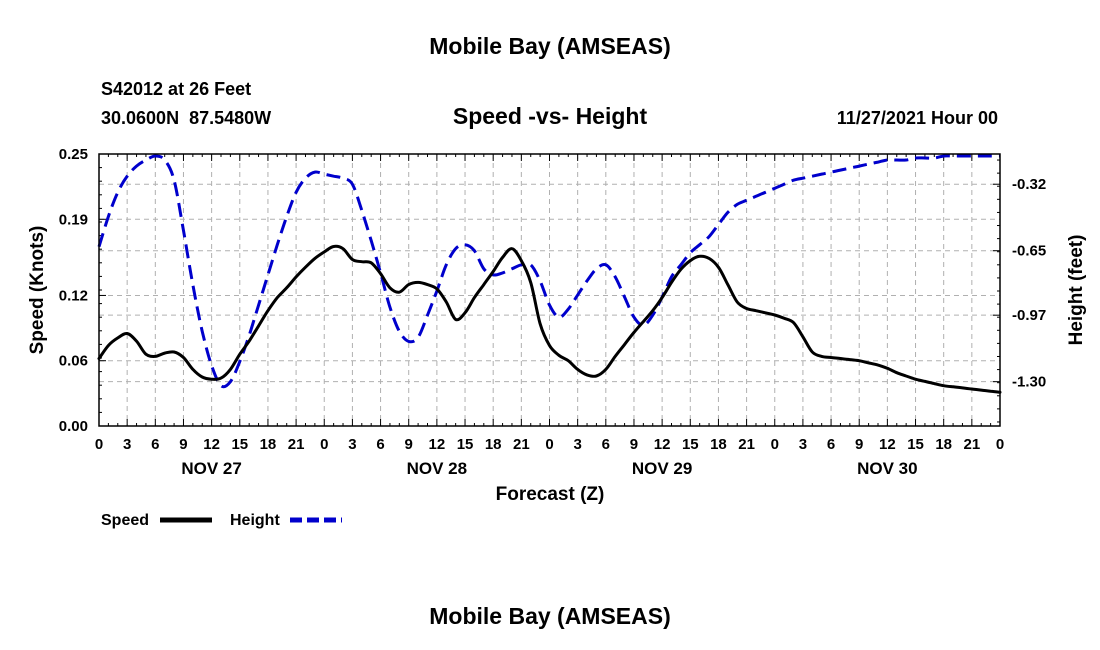 The height and width of the screenshot is (650, 1100). What do you see at coordinates (125, 520) in the screenshot?
I see `legend-speed-label: Speed` at bounding box center [125, 520].